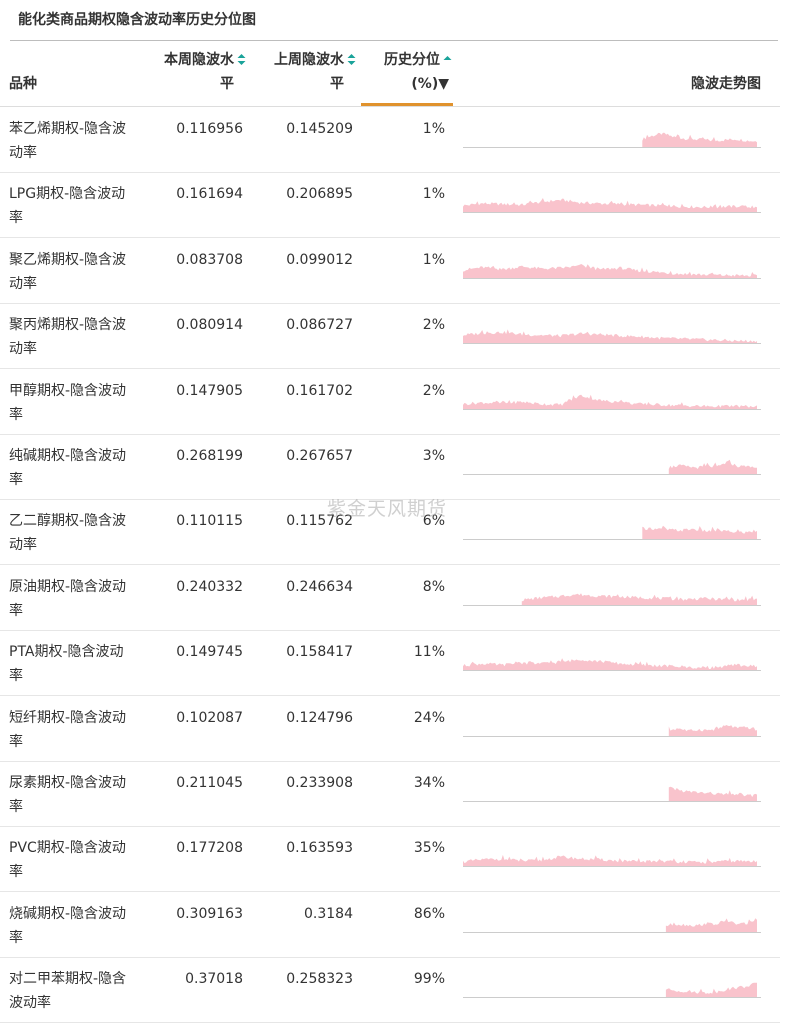 The image size is (788, 1030). Describe the element at coordinates (407, 104) in the screenshot. I see `active-sort-indicator` at that location.